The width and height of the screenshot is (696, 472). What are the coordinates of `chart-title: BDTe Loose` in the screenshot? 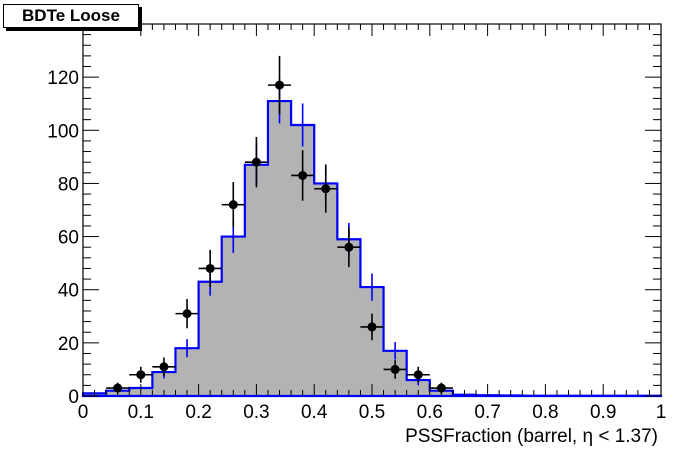 It's located at (71, 16).